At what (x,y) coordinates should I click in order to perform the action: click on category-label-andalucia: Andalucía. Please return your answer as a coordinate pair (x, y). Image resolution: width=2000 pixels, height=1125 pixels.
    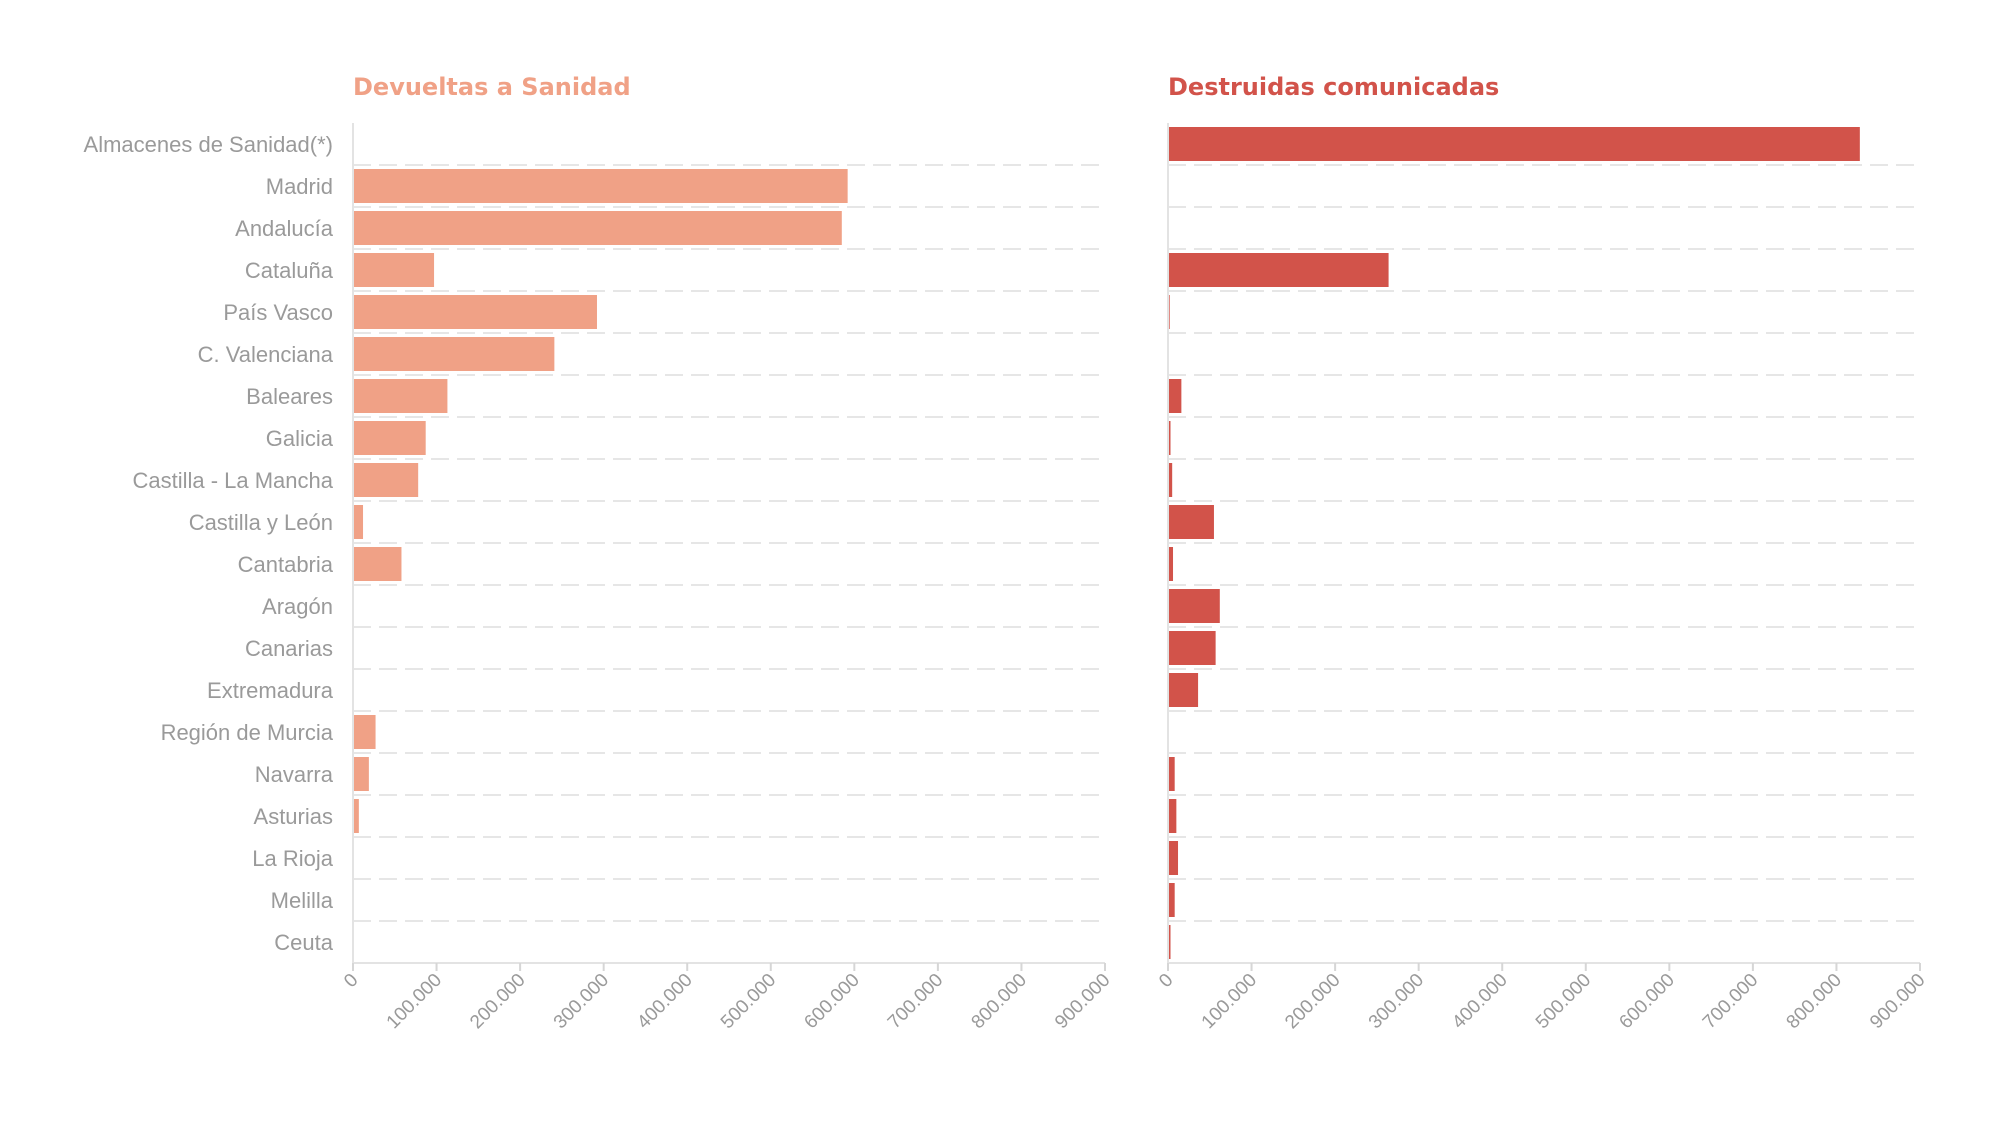
    Looking at the image, I should click on (284, 228).